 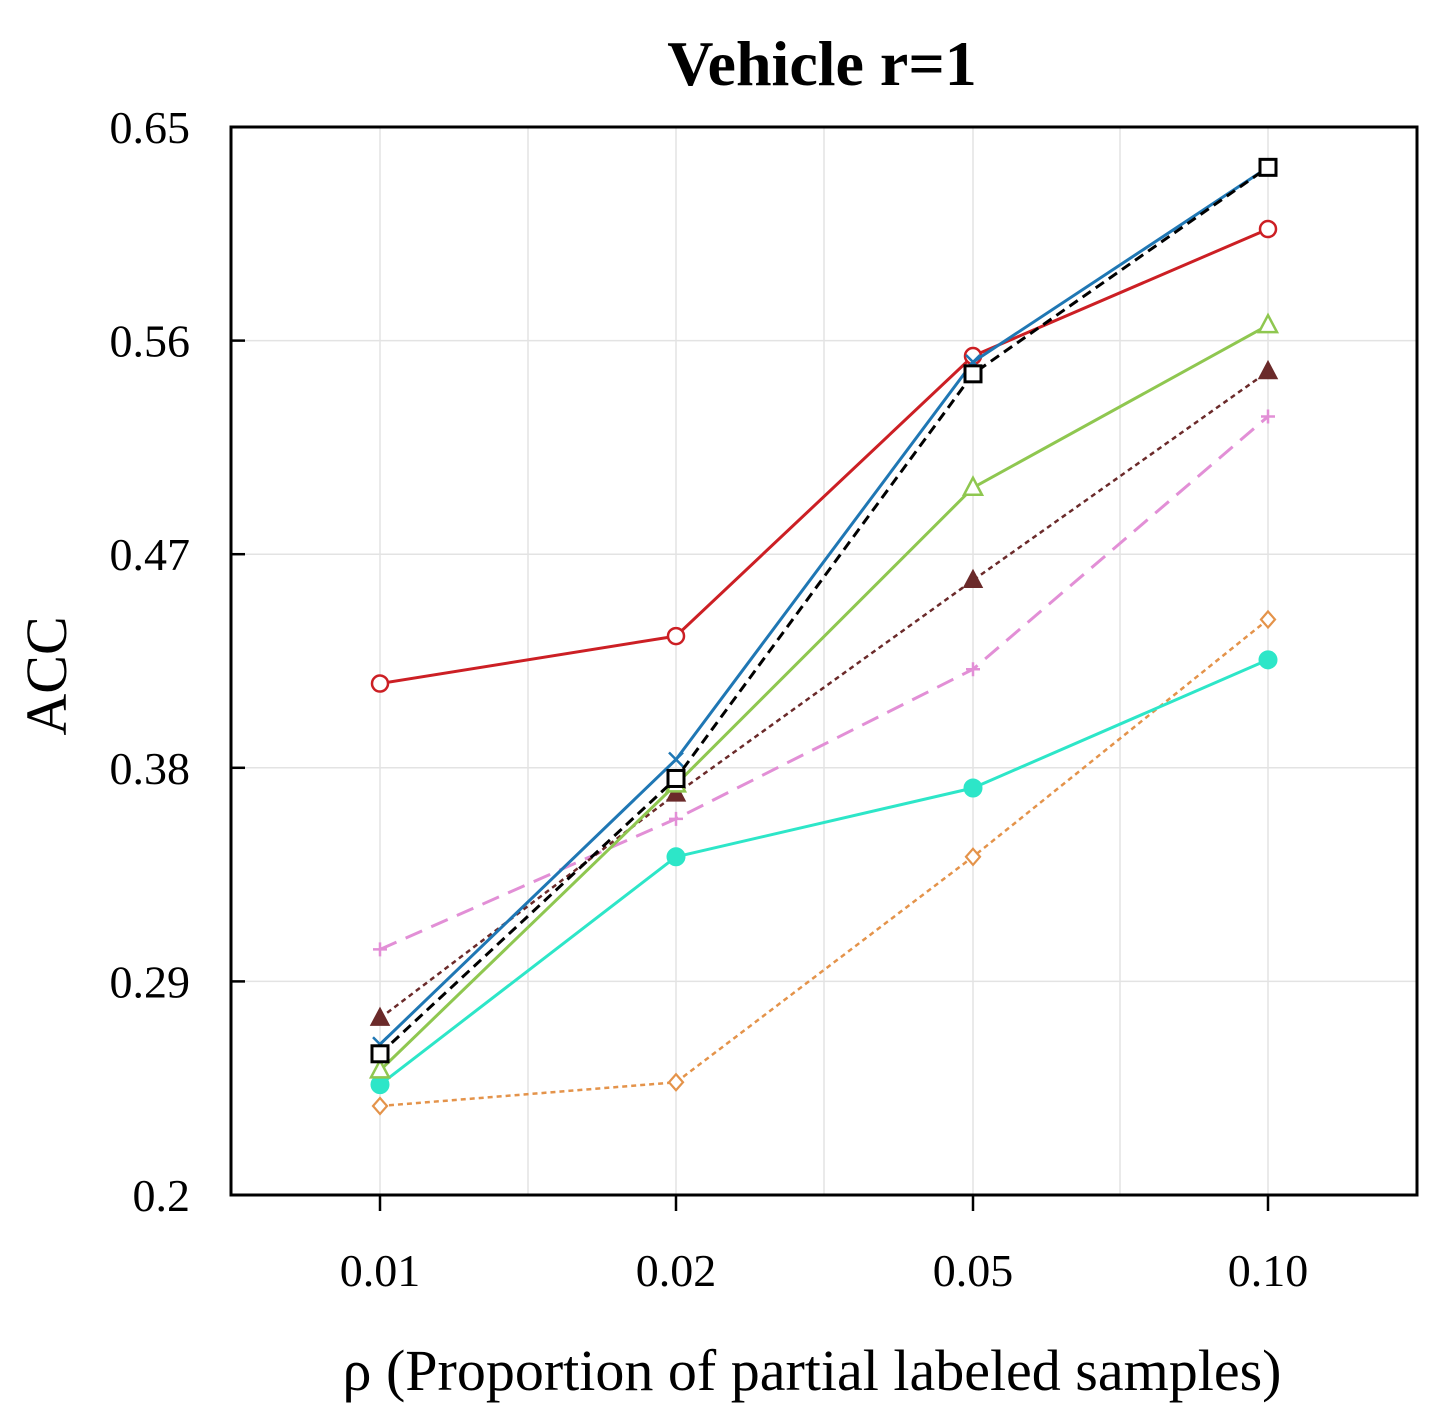 What do you see at coordinates (46, 675) in the screenshot?
I see `y-axis-label: ACC` at bounding box center [46, 675].